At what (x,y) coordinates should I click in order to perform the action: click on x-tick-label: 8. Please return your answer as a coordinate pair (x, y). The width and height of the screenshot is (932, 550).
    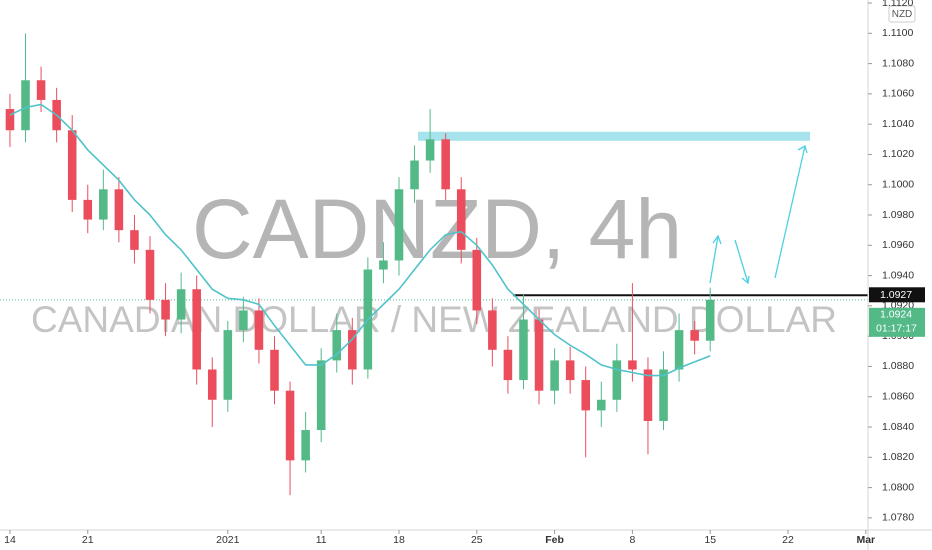
    Looking at the image, I should click on (632, 540).